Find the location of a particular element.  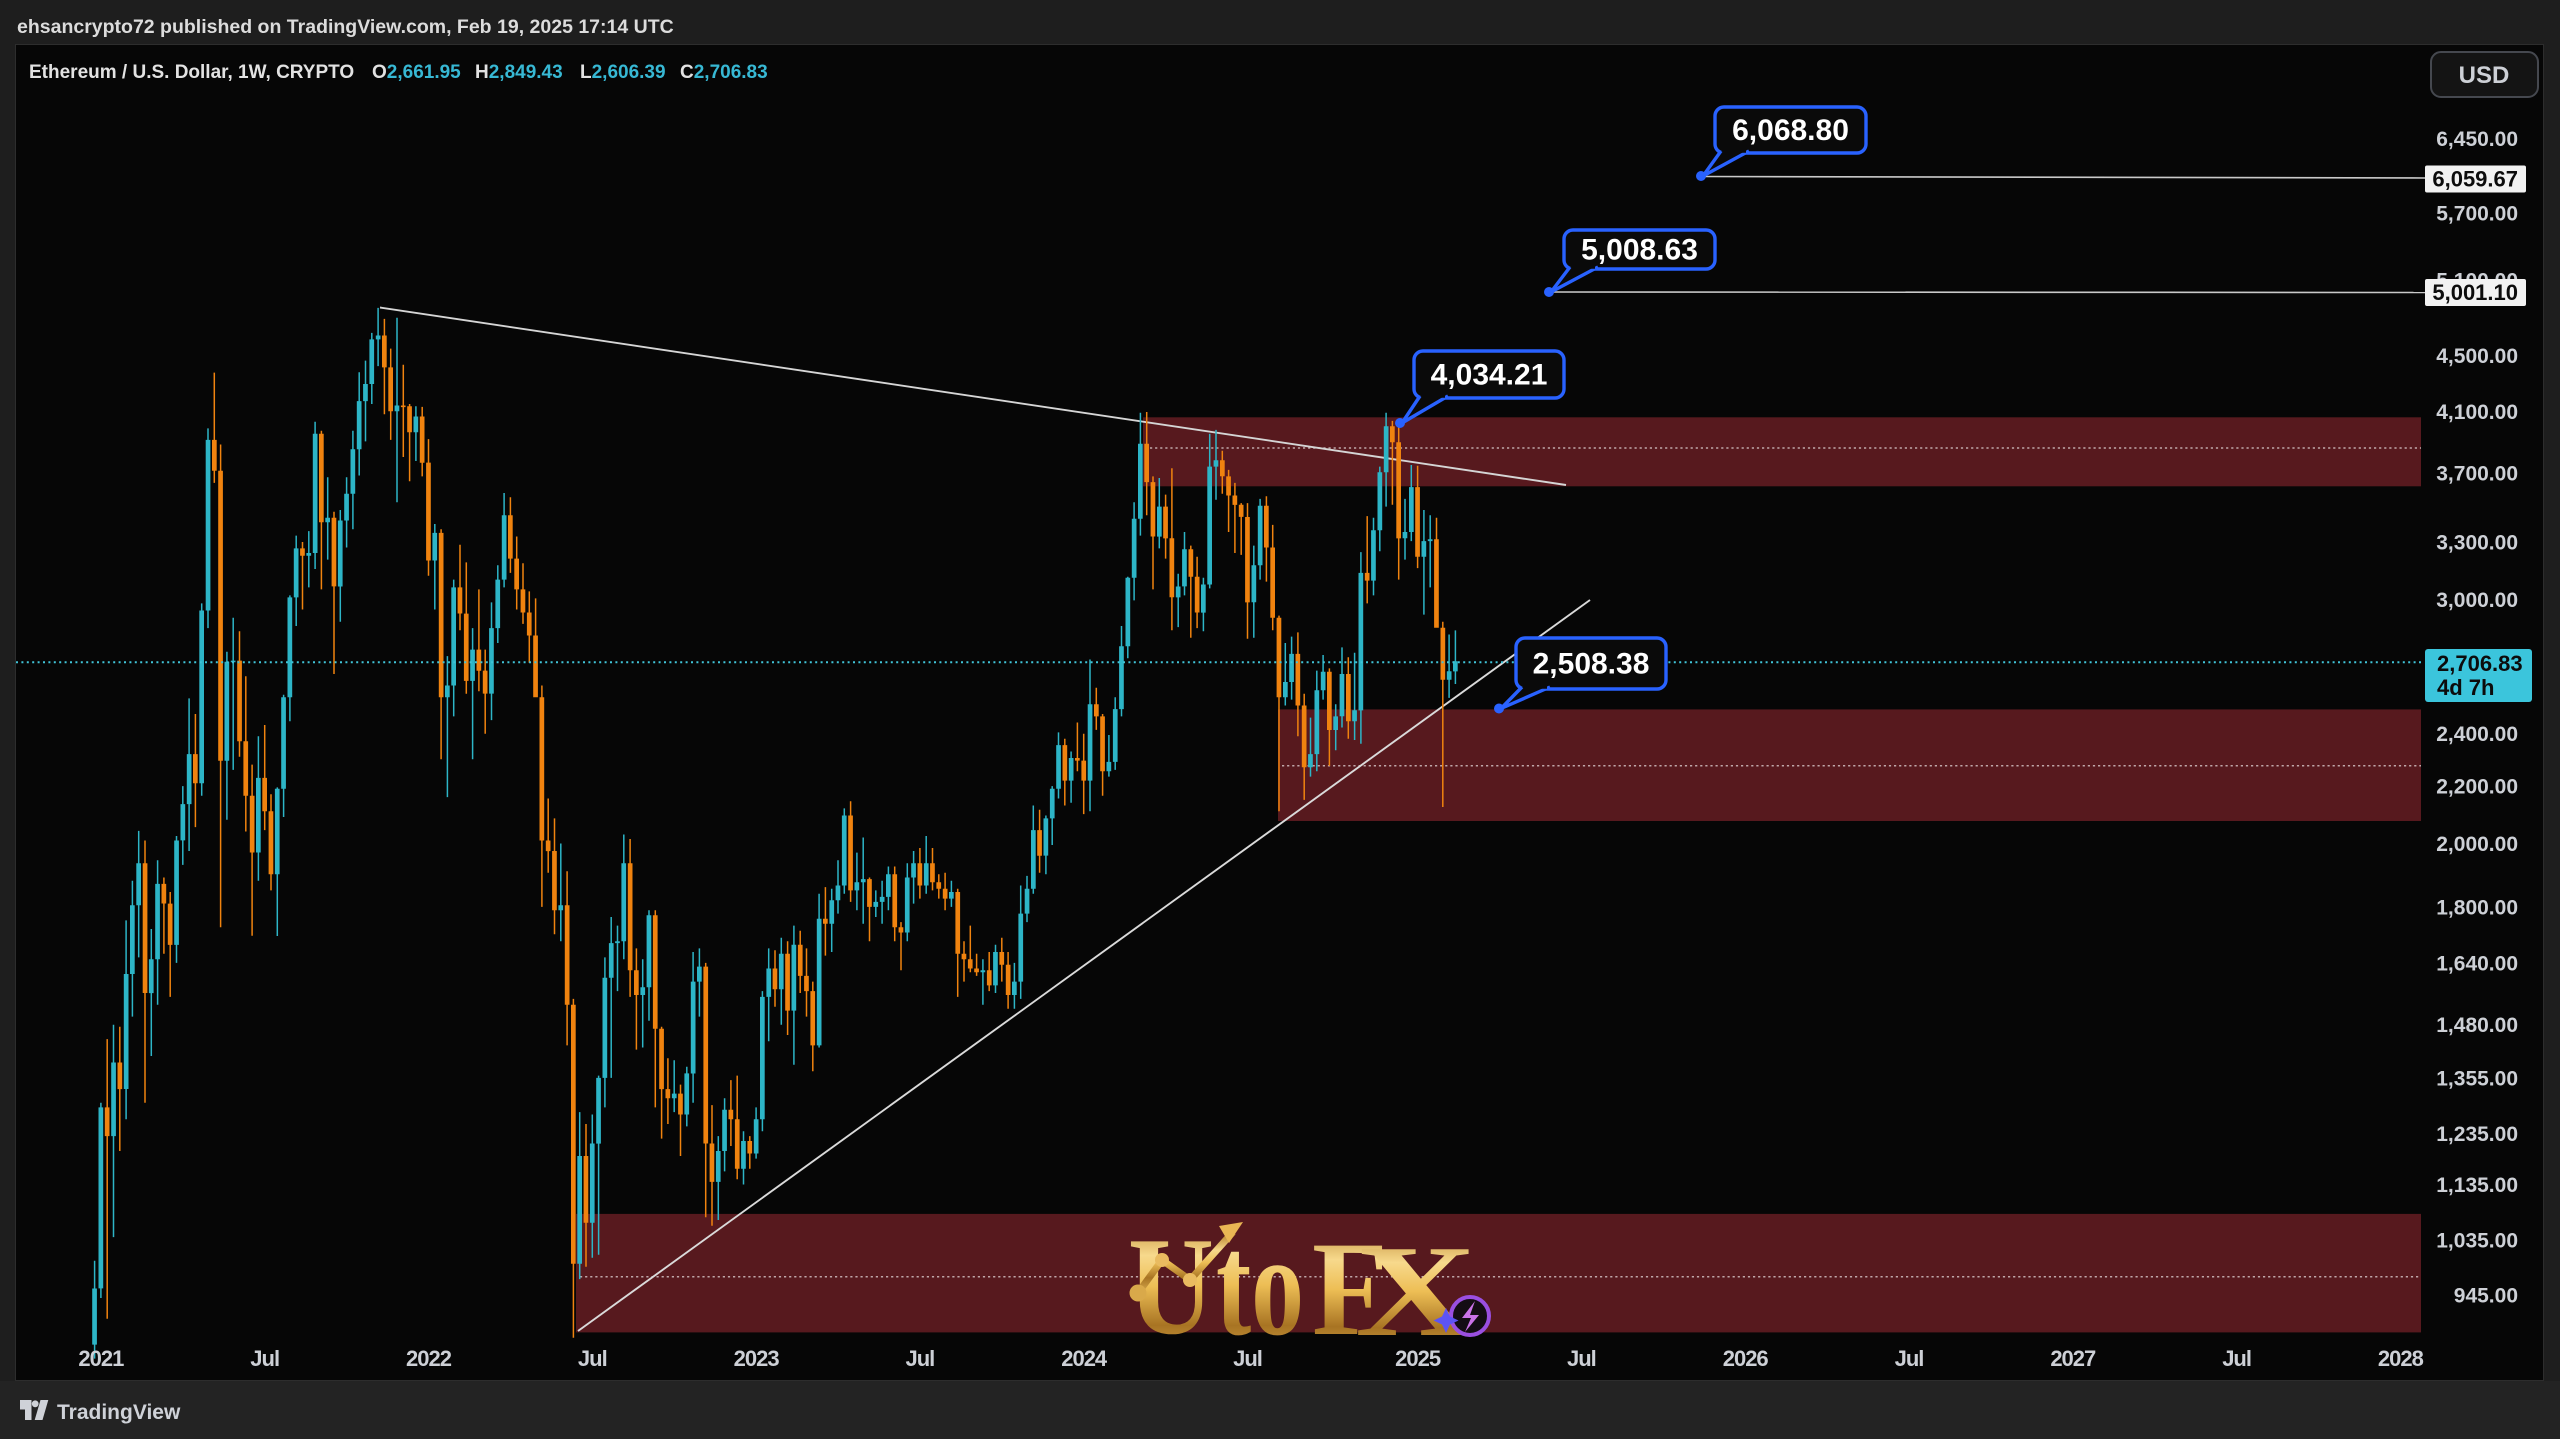

svg-text: C2,706.83 is located at coordinates (724, 72).